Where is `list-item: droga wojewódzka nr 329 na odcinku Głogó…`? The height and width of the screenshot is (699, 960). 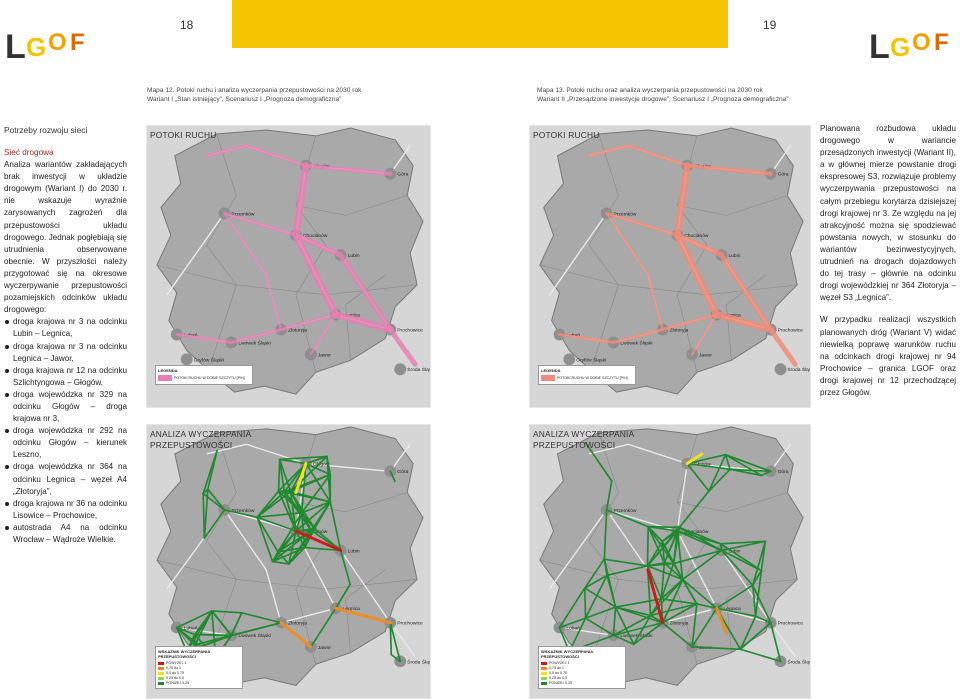
list-item: droga wojewódzka nr 329 na odcinku Głogó… is located at coordinates (65, 407).